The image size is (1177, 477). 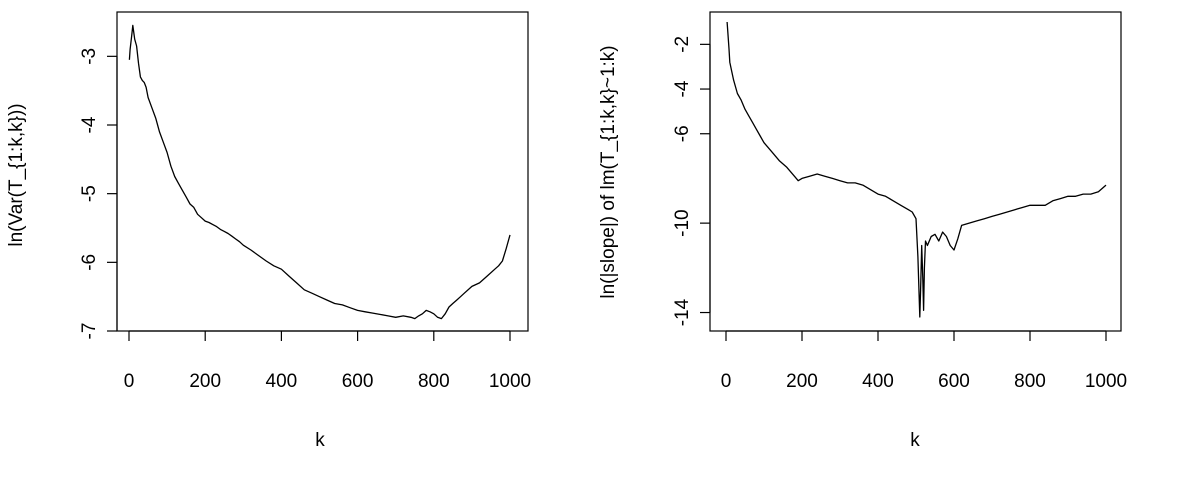 I want to click on left-x-tick-label: 1000, so click(x=510, y=381).